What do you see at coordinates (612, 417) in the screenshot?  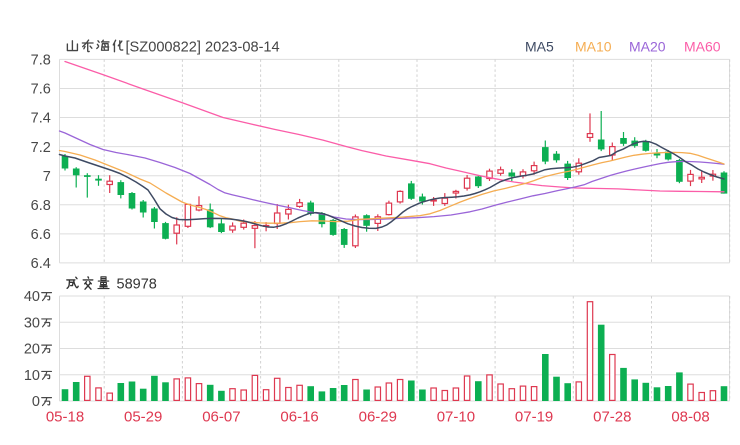 I see `svg-text: 07-28` at bounding box center [612, 417].